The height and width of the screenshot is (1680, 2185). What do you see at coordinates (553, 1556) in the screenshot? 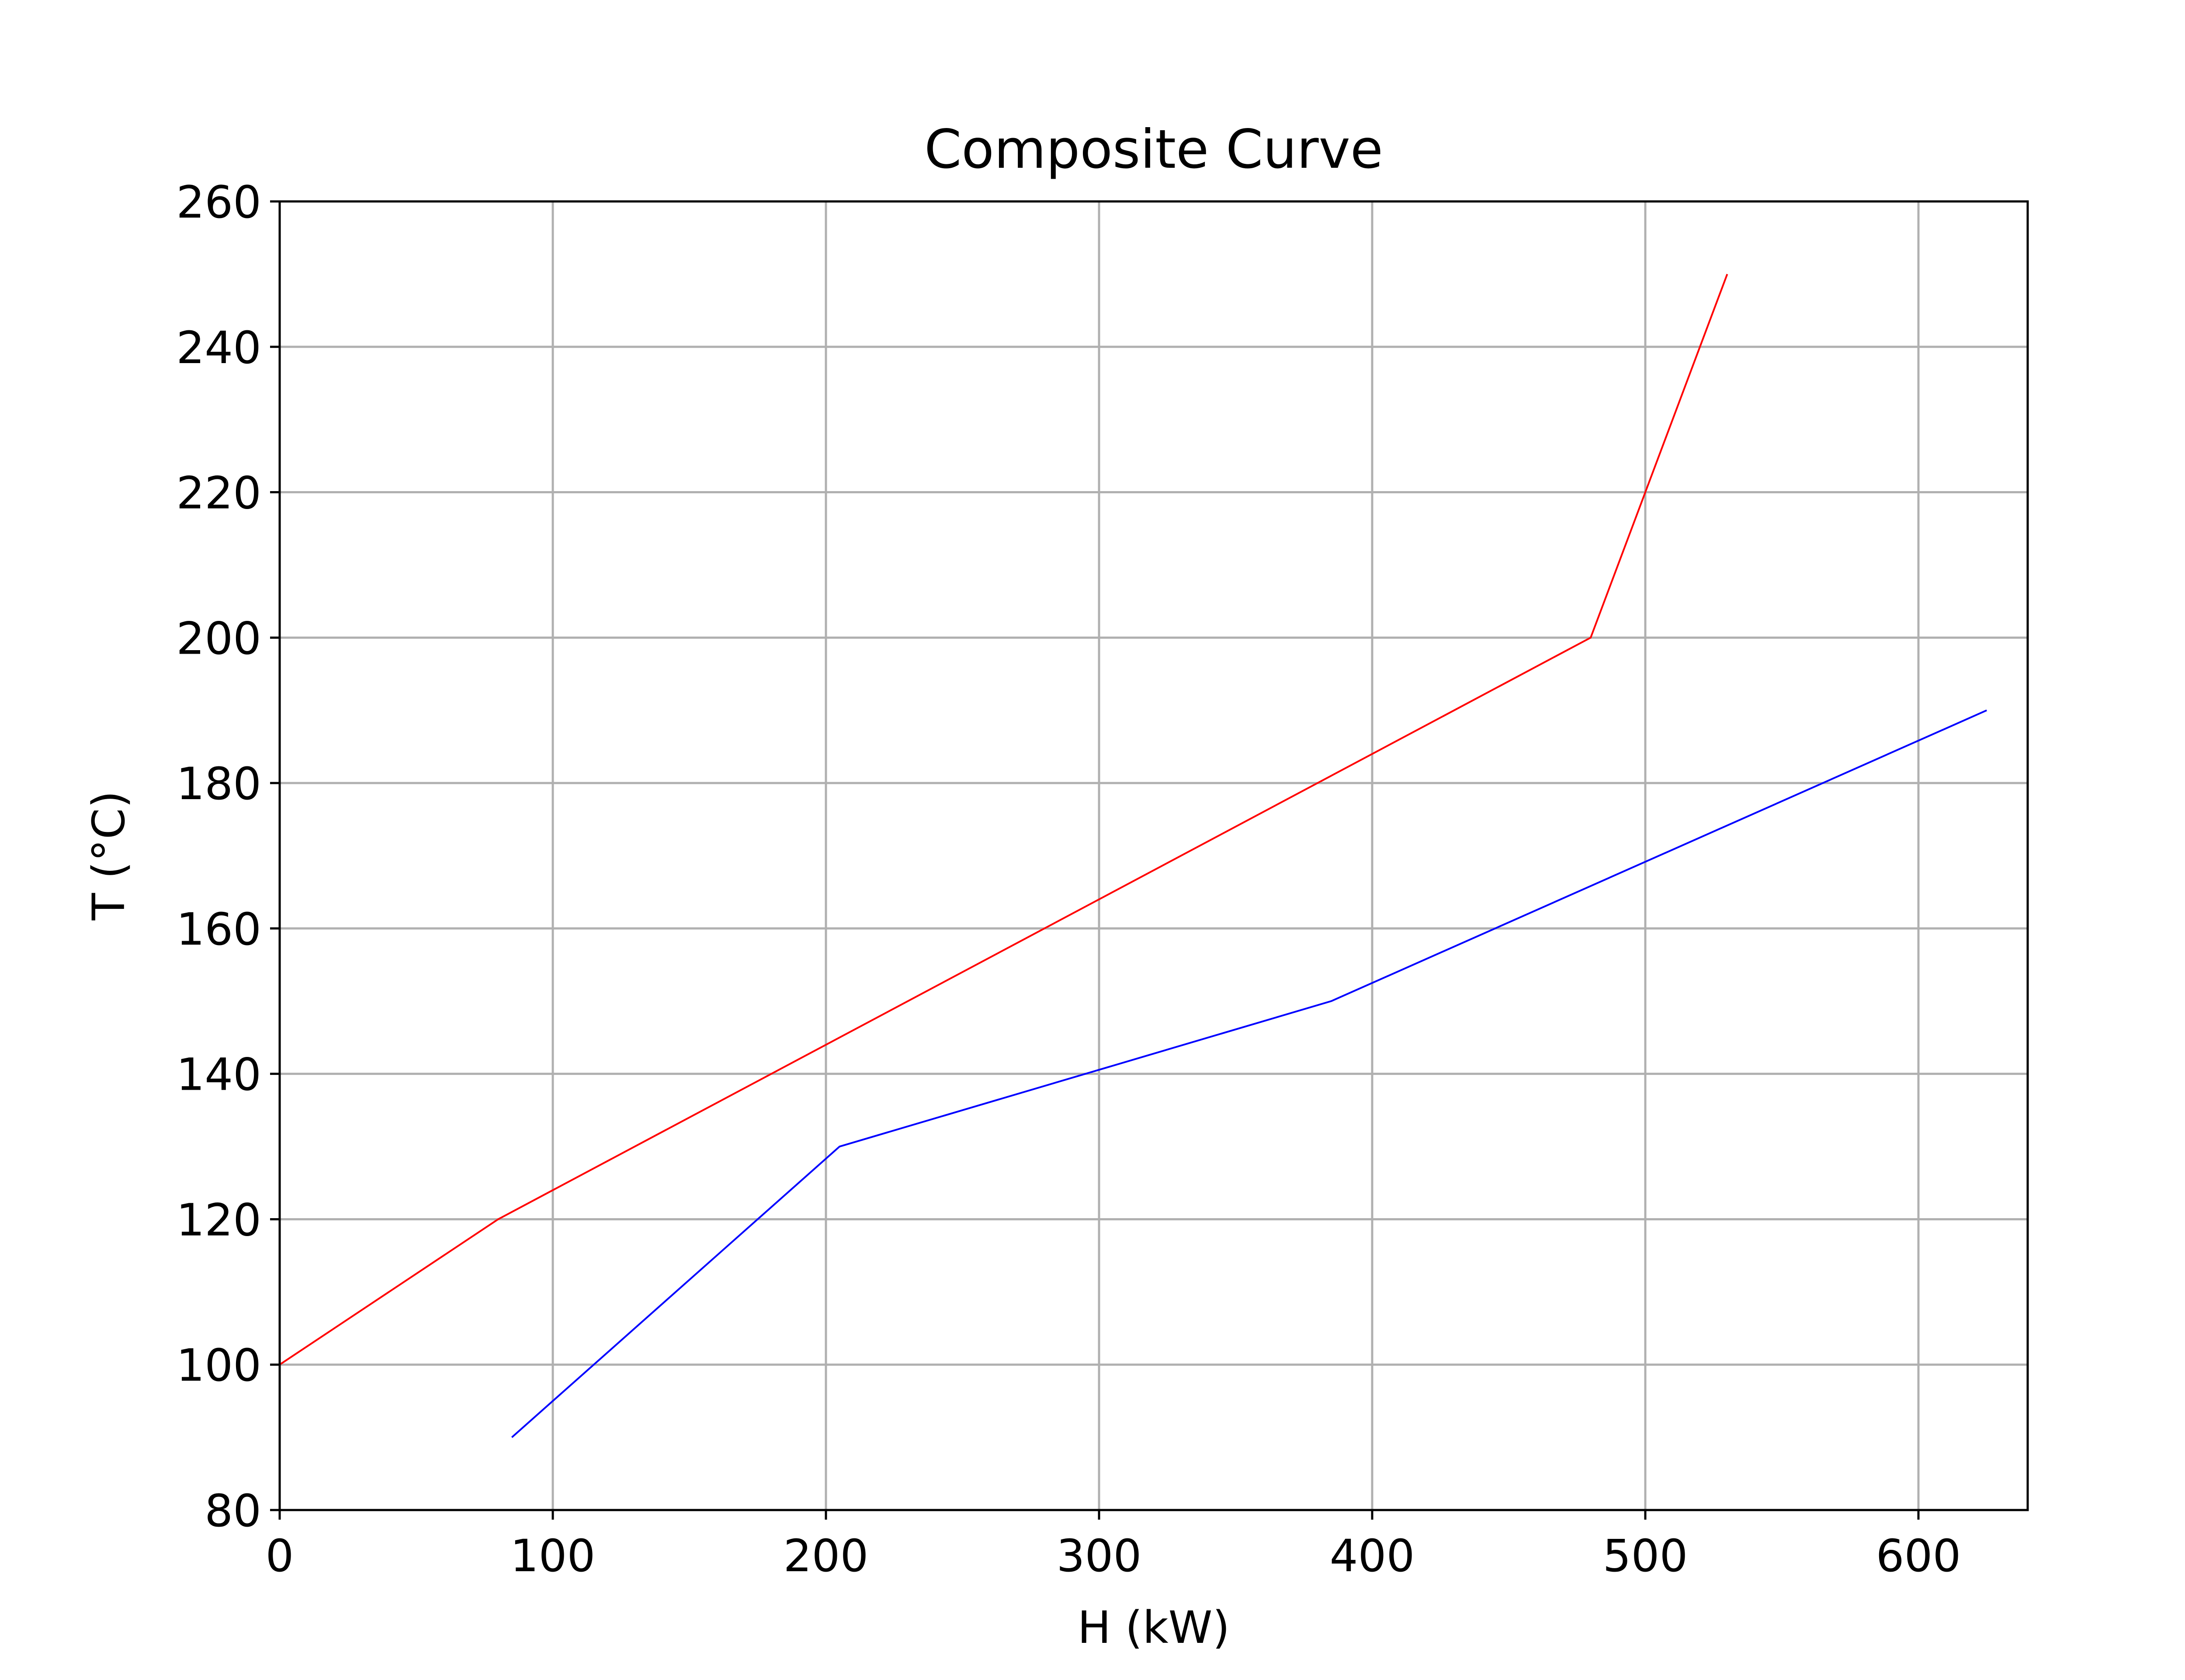
I see `x-tick-label: 100` at bounding box center [553, 1556].